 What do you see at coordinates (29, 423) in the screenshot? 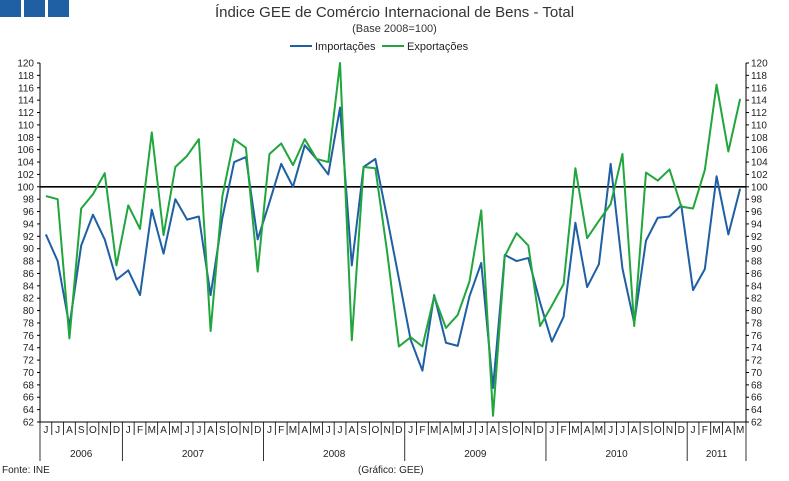
I see `y-tick-label-left: 62` at bounding box center [29, 423].